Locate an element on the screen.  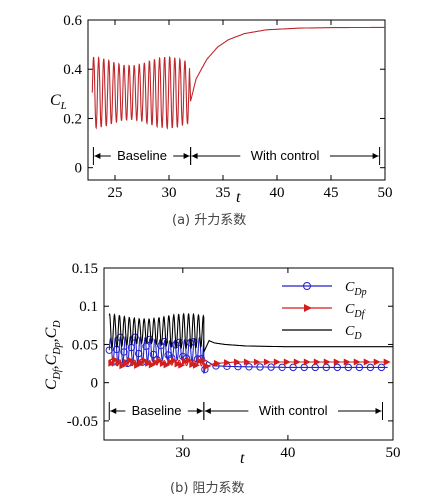
legend-subscript: D is located at coordinates (357, 336).